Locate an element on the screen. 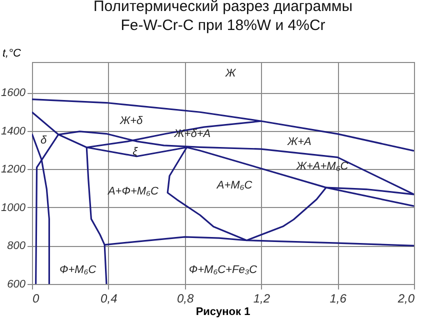  x-tick-label: 1,6 is located at coordinates (338, 299).